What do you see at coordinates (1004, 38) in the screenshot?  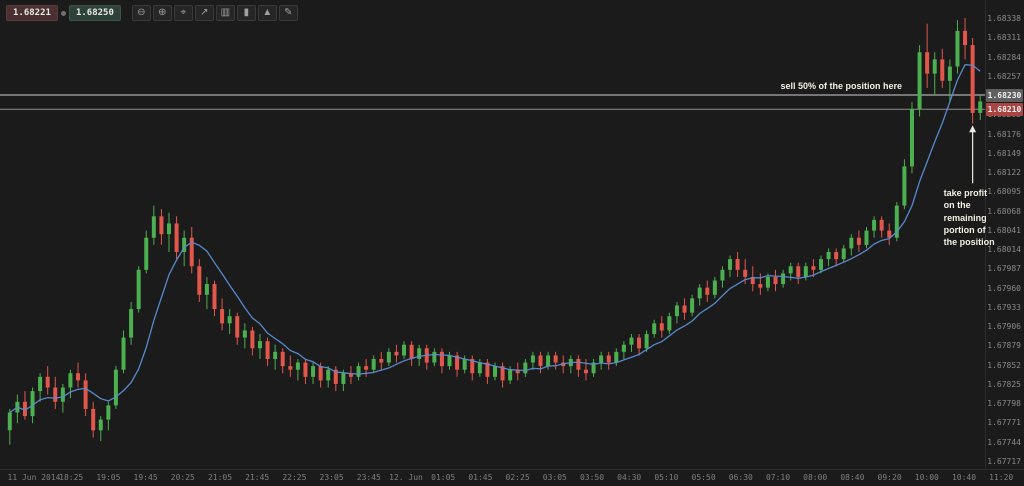 I see `price-axis-label: 1.68311` at bounding box center [1004, 38].